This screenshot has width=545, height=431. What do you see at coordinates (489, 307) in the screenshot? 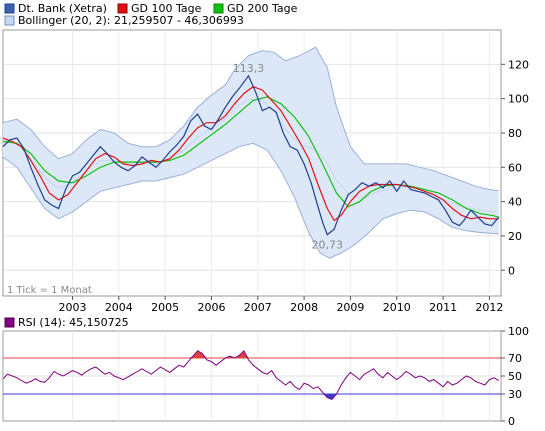
I see `main-x-tick-label: 2012` at bounding box center [489, 307].